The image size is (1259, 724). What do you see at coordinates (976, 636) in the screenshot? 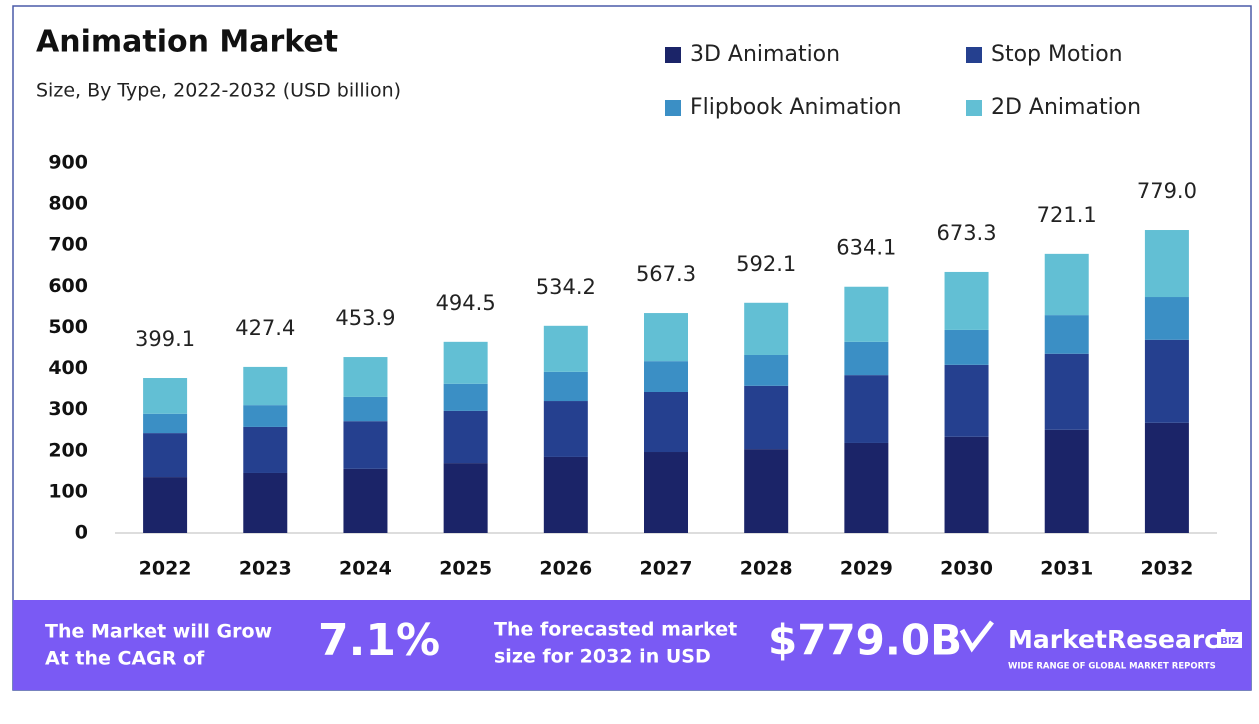
I see `brand-check` at bounding box center [976, 636].